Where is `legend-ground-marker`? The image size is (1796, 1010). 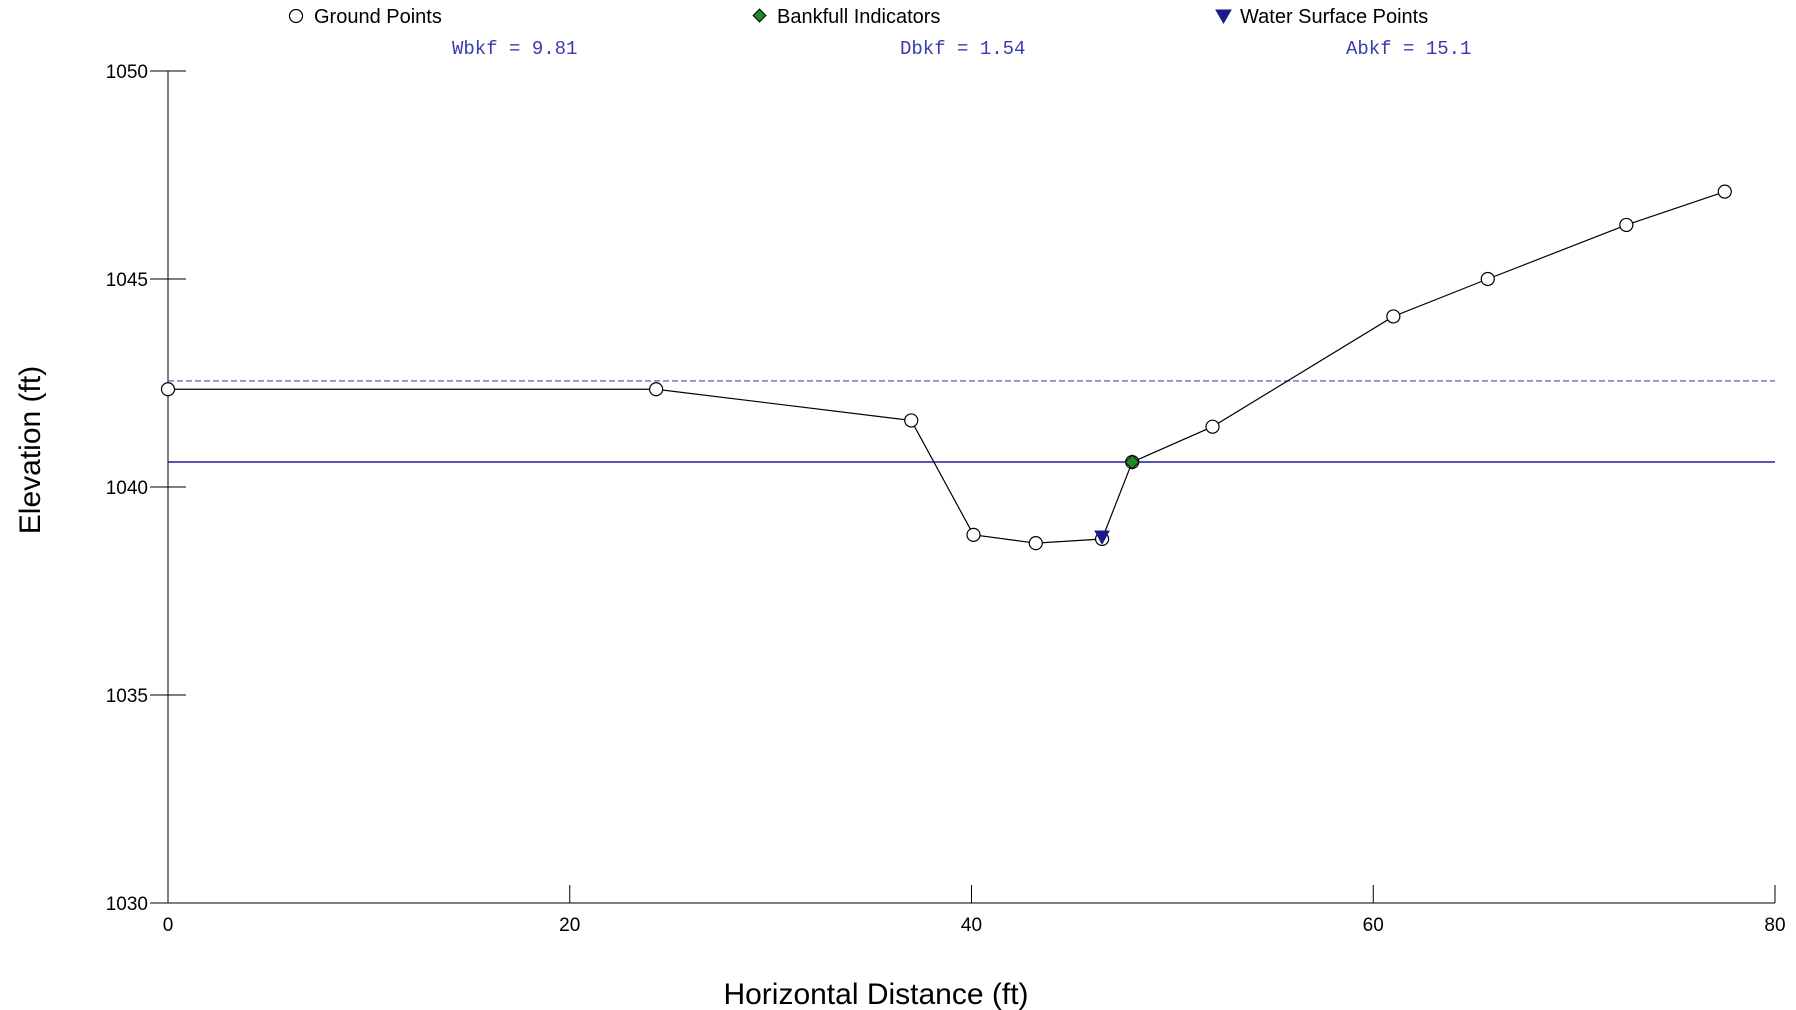 legend-ground-marker is located at coordinates (296, 16).